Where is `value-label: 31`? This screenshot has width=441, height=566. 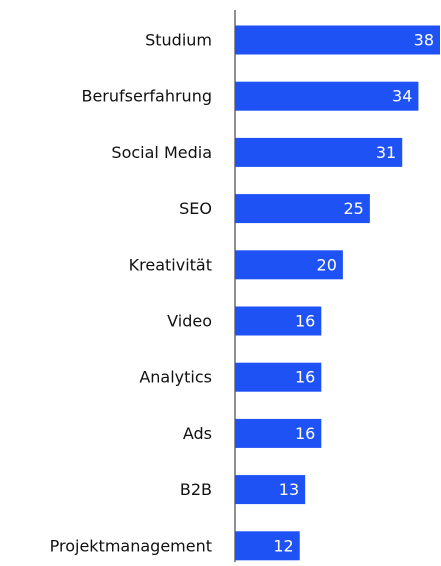
value-label: 31 is located at coordinates (386, 152).